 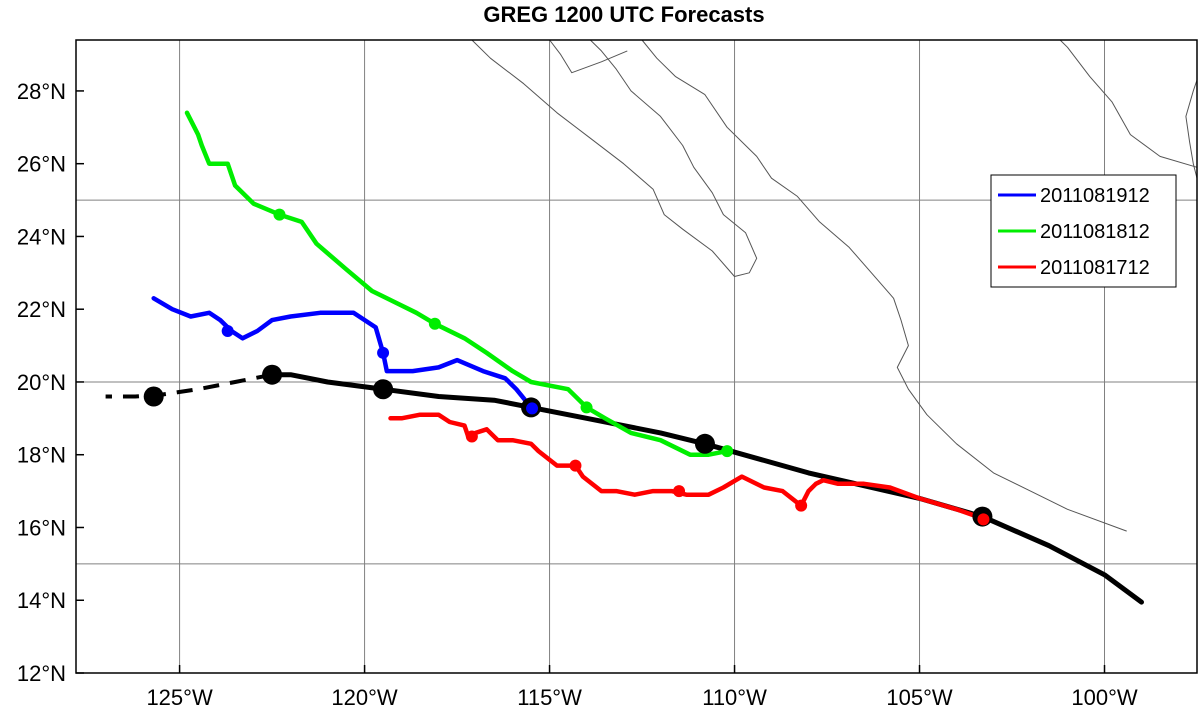 I want to click on legend-label: 2011081912, so click(x=1095, y=196).